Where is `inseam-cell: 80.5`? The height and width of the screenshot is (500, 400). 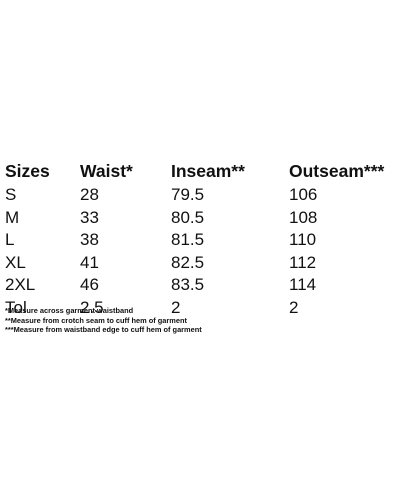 inseam-cell: 80.5 is located at coordinates (188, 217).